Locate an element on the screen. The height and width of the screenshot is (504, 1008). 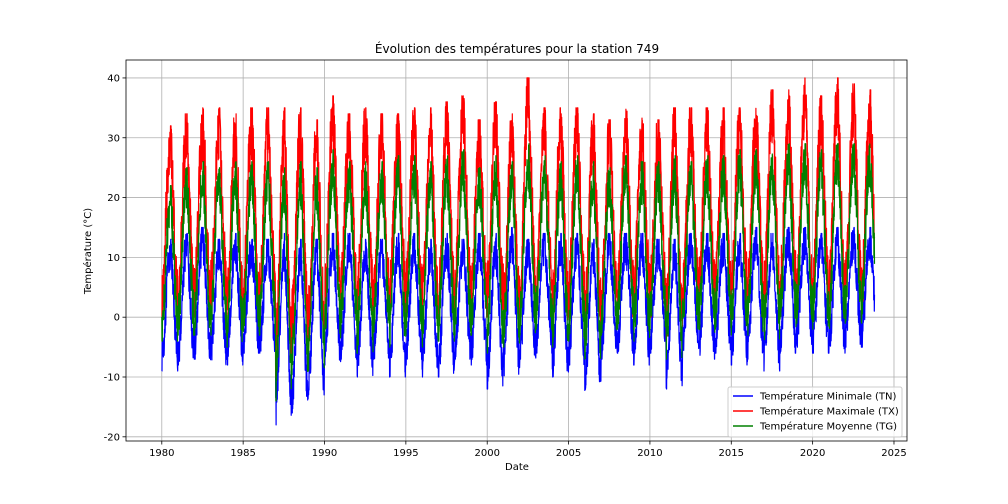
y-tick-label: 0 is located at coordinates (117, 318).